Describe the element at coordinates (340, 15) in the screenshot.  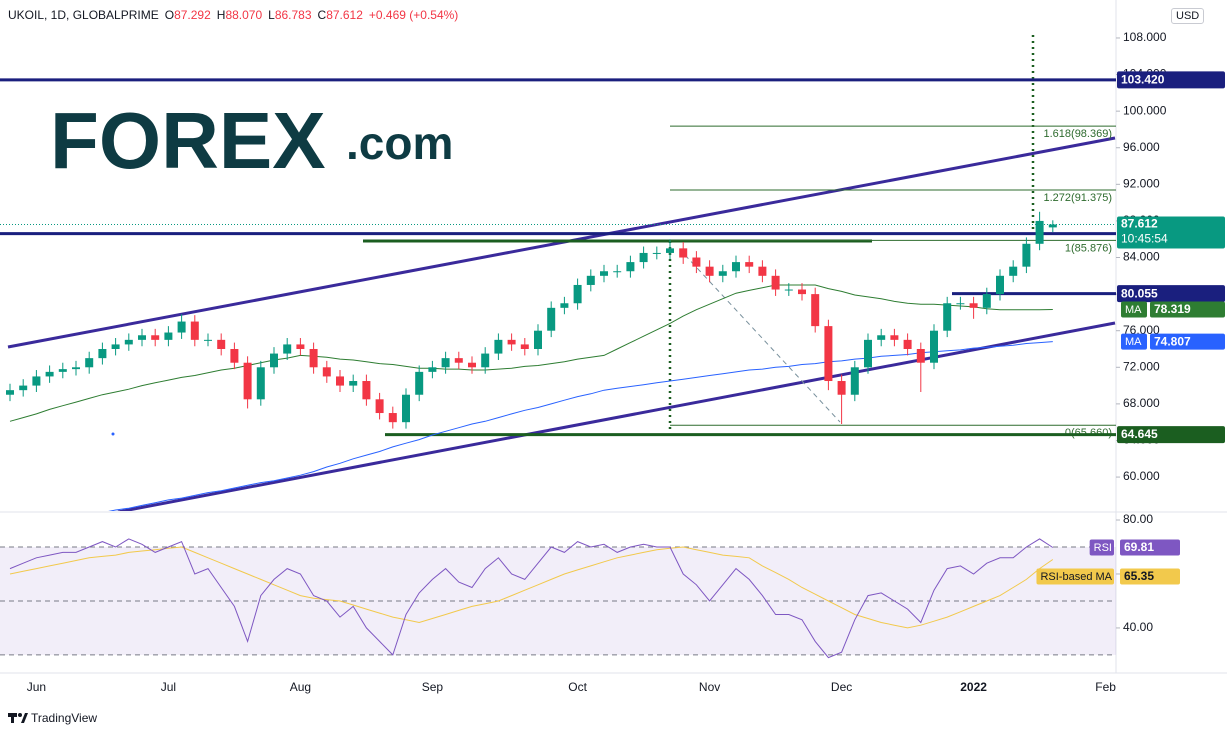
I see `ohlc-close: C87.612` at that location.